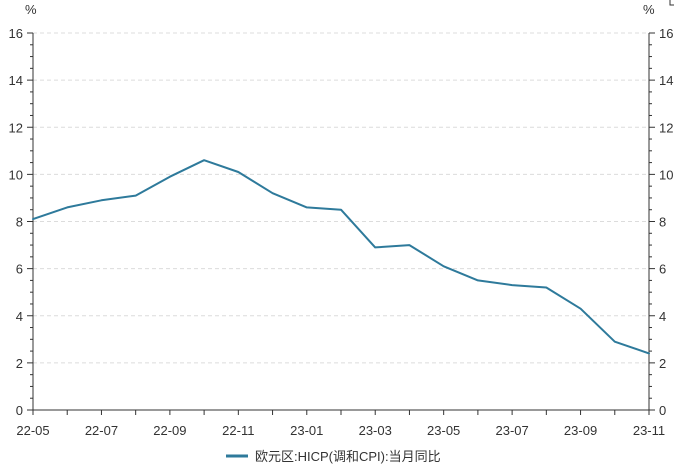 The height and width of the screenshot is (469, 677). What do you see at coordinates (662, 363) in the screenshot?
I see `right-y-tick-label: 2` at bounding box center [662, 363].